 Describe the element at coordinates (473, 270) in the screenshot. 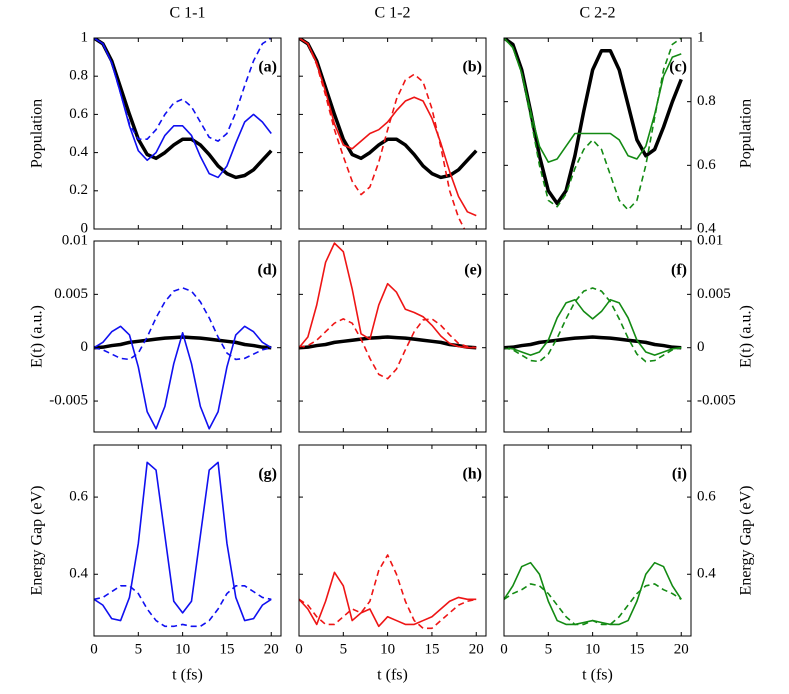

I see `panel-label: (e)` at that location.